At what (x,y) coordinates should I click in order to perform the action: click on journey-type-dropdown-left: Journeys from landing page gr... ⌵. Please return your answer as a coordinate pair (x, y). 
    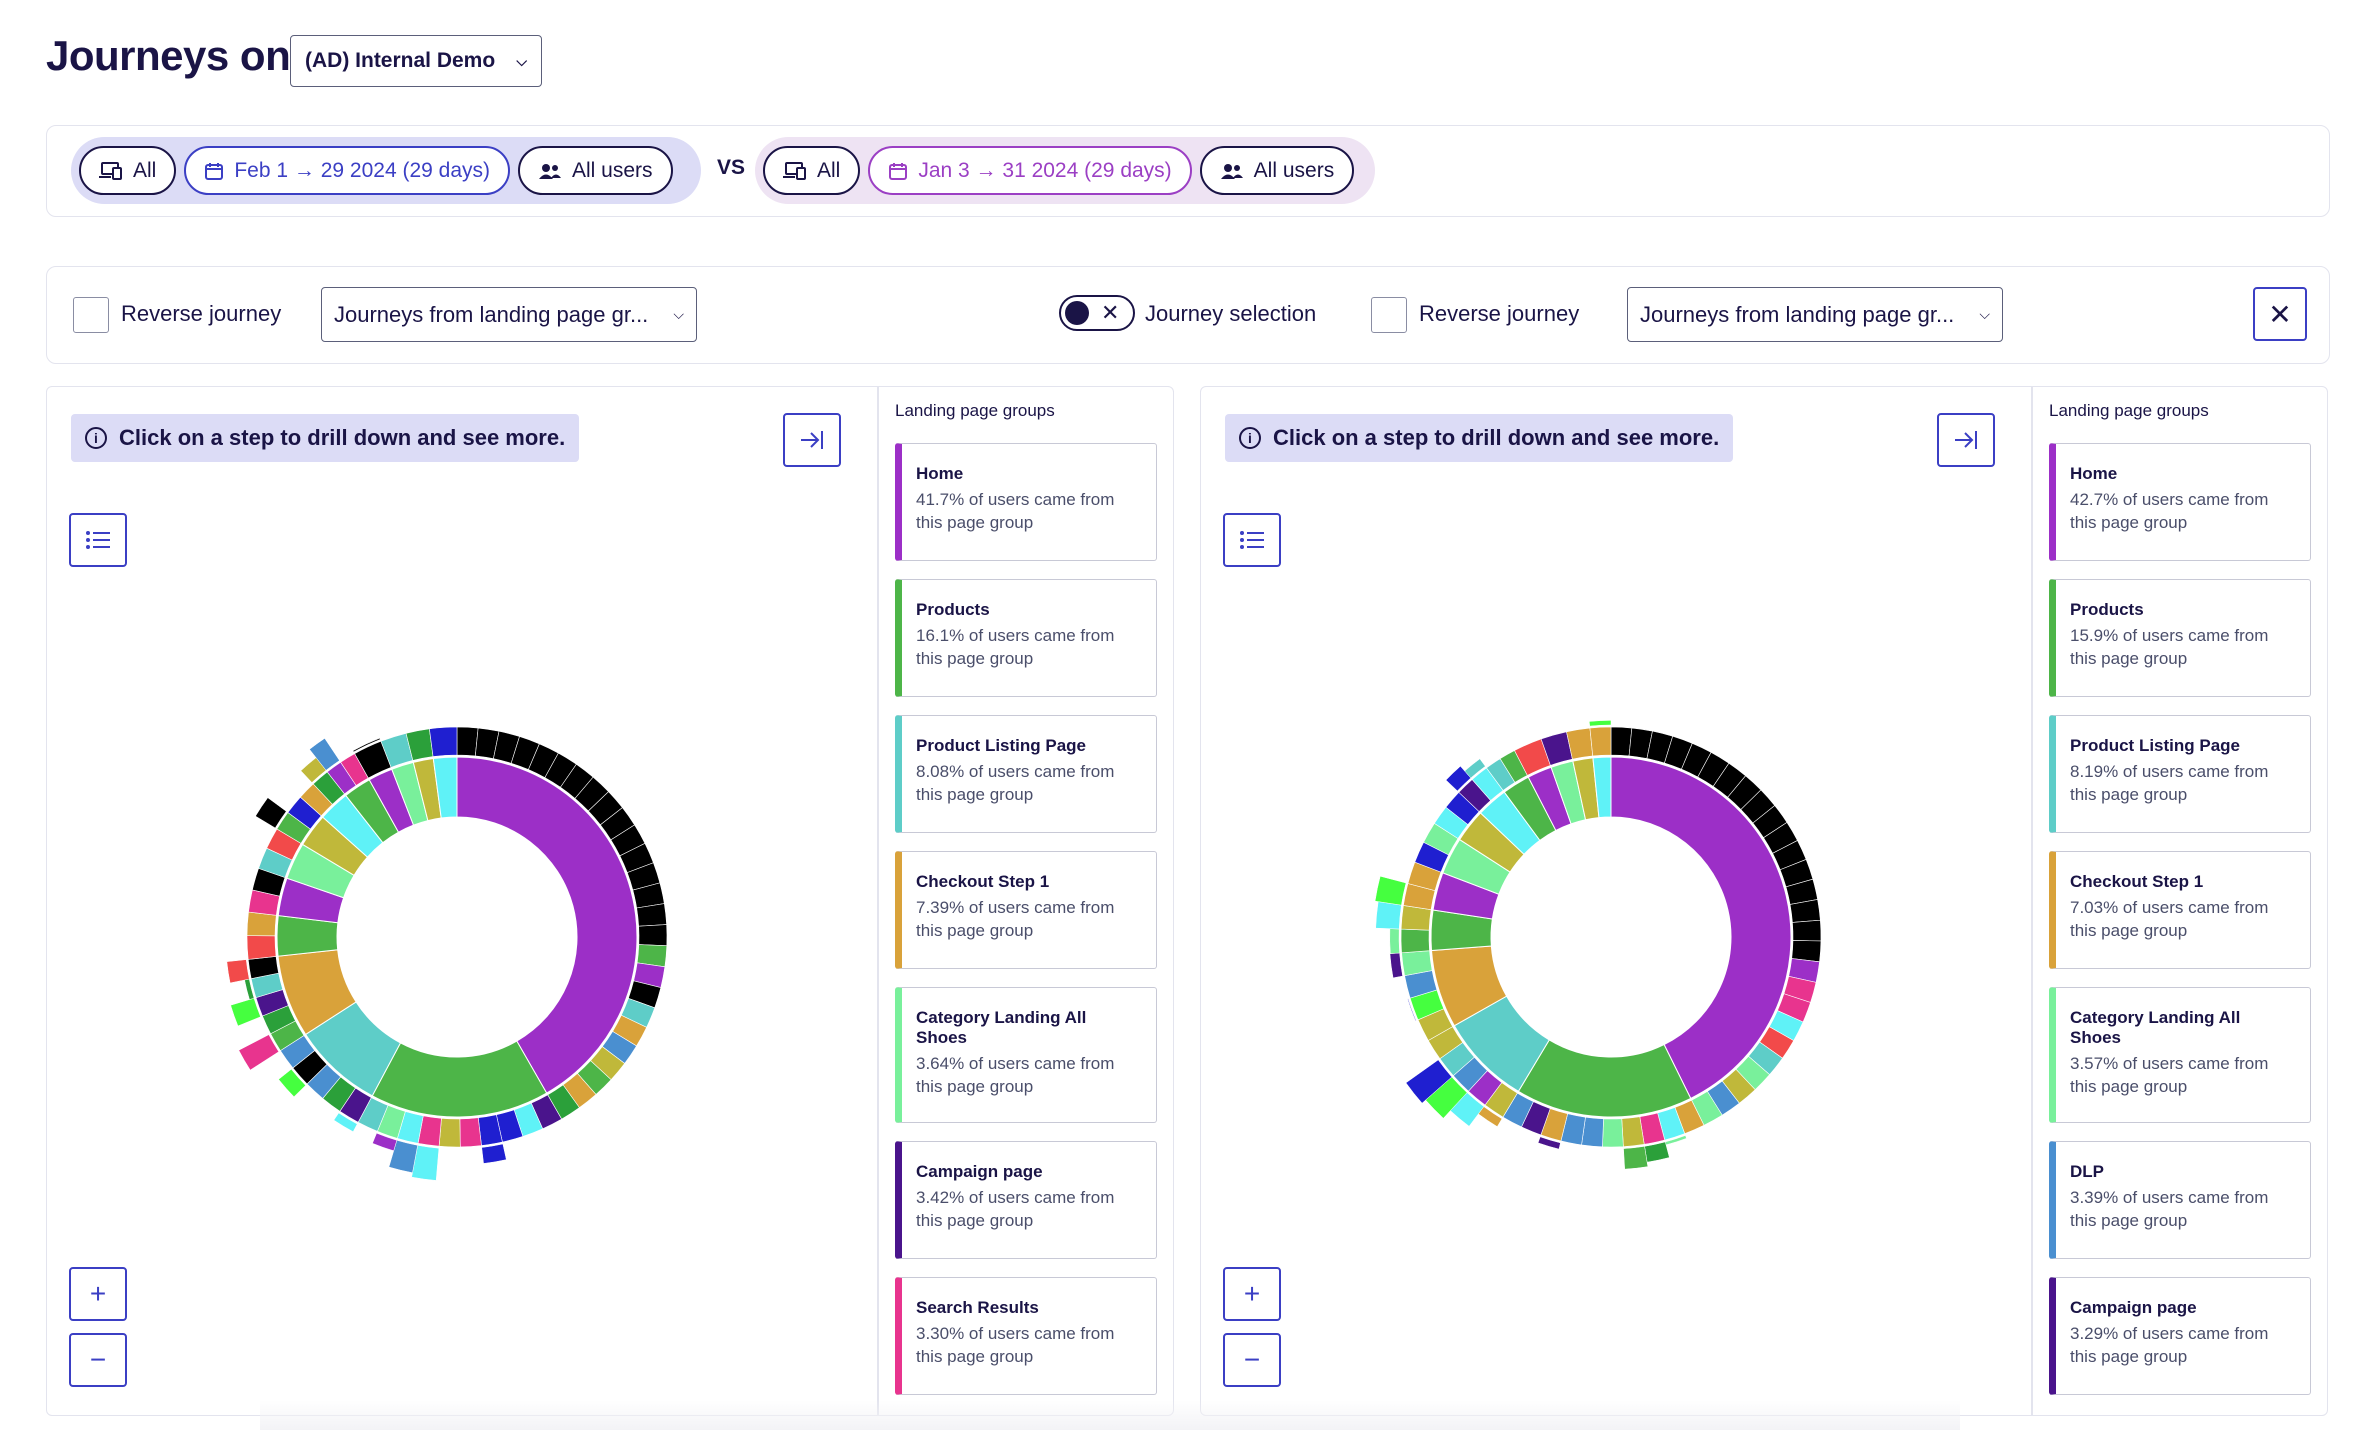
    Looking at the image, I should click on (509, 314).